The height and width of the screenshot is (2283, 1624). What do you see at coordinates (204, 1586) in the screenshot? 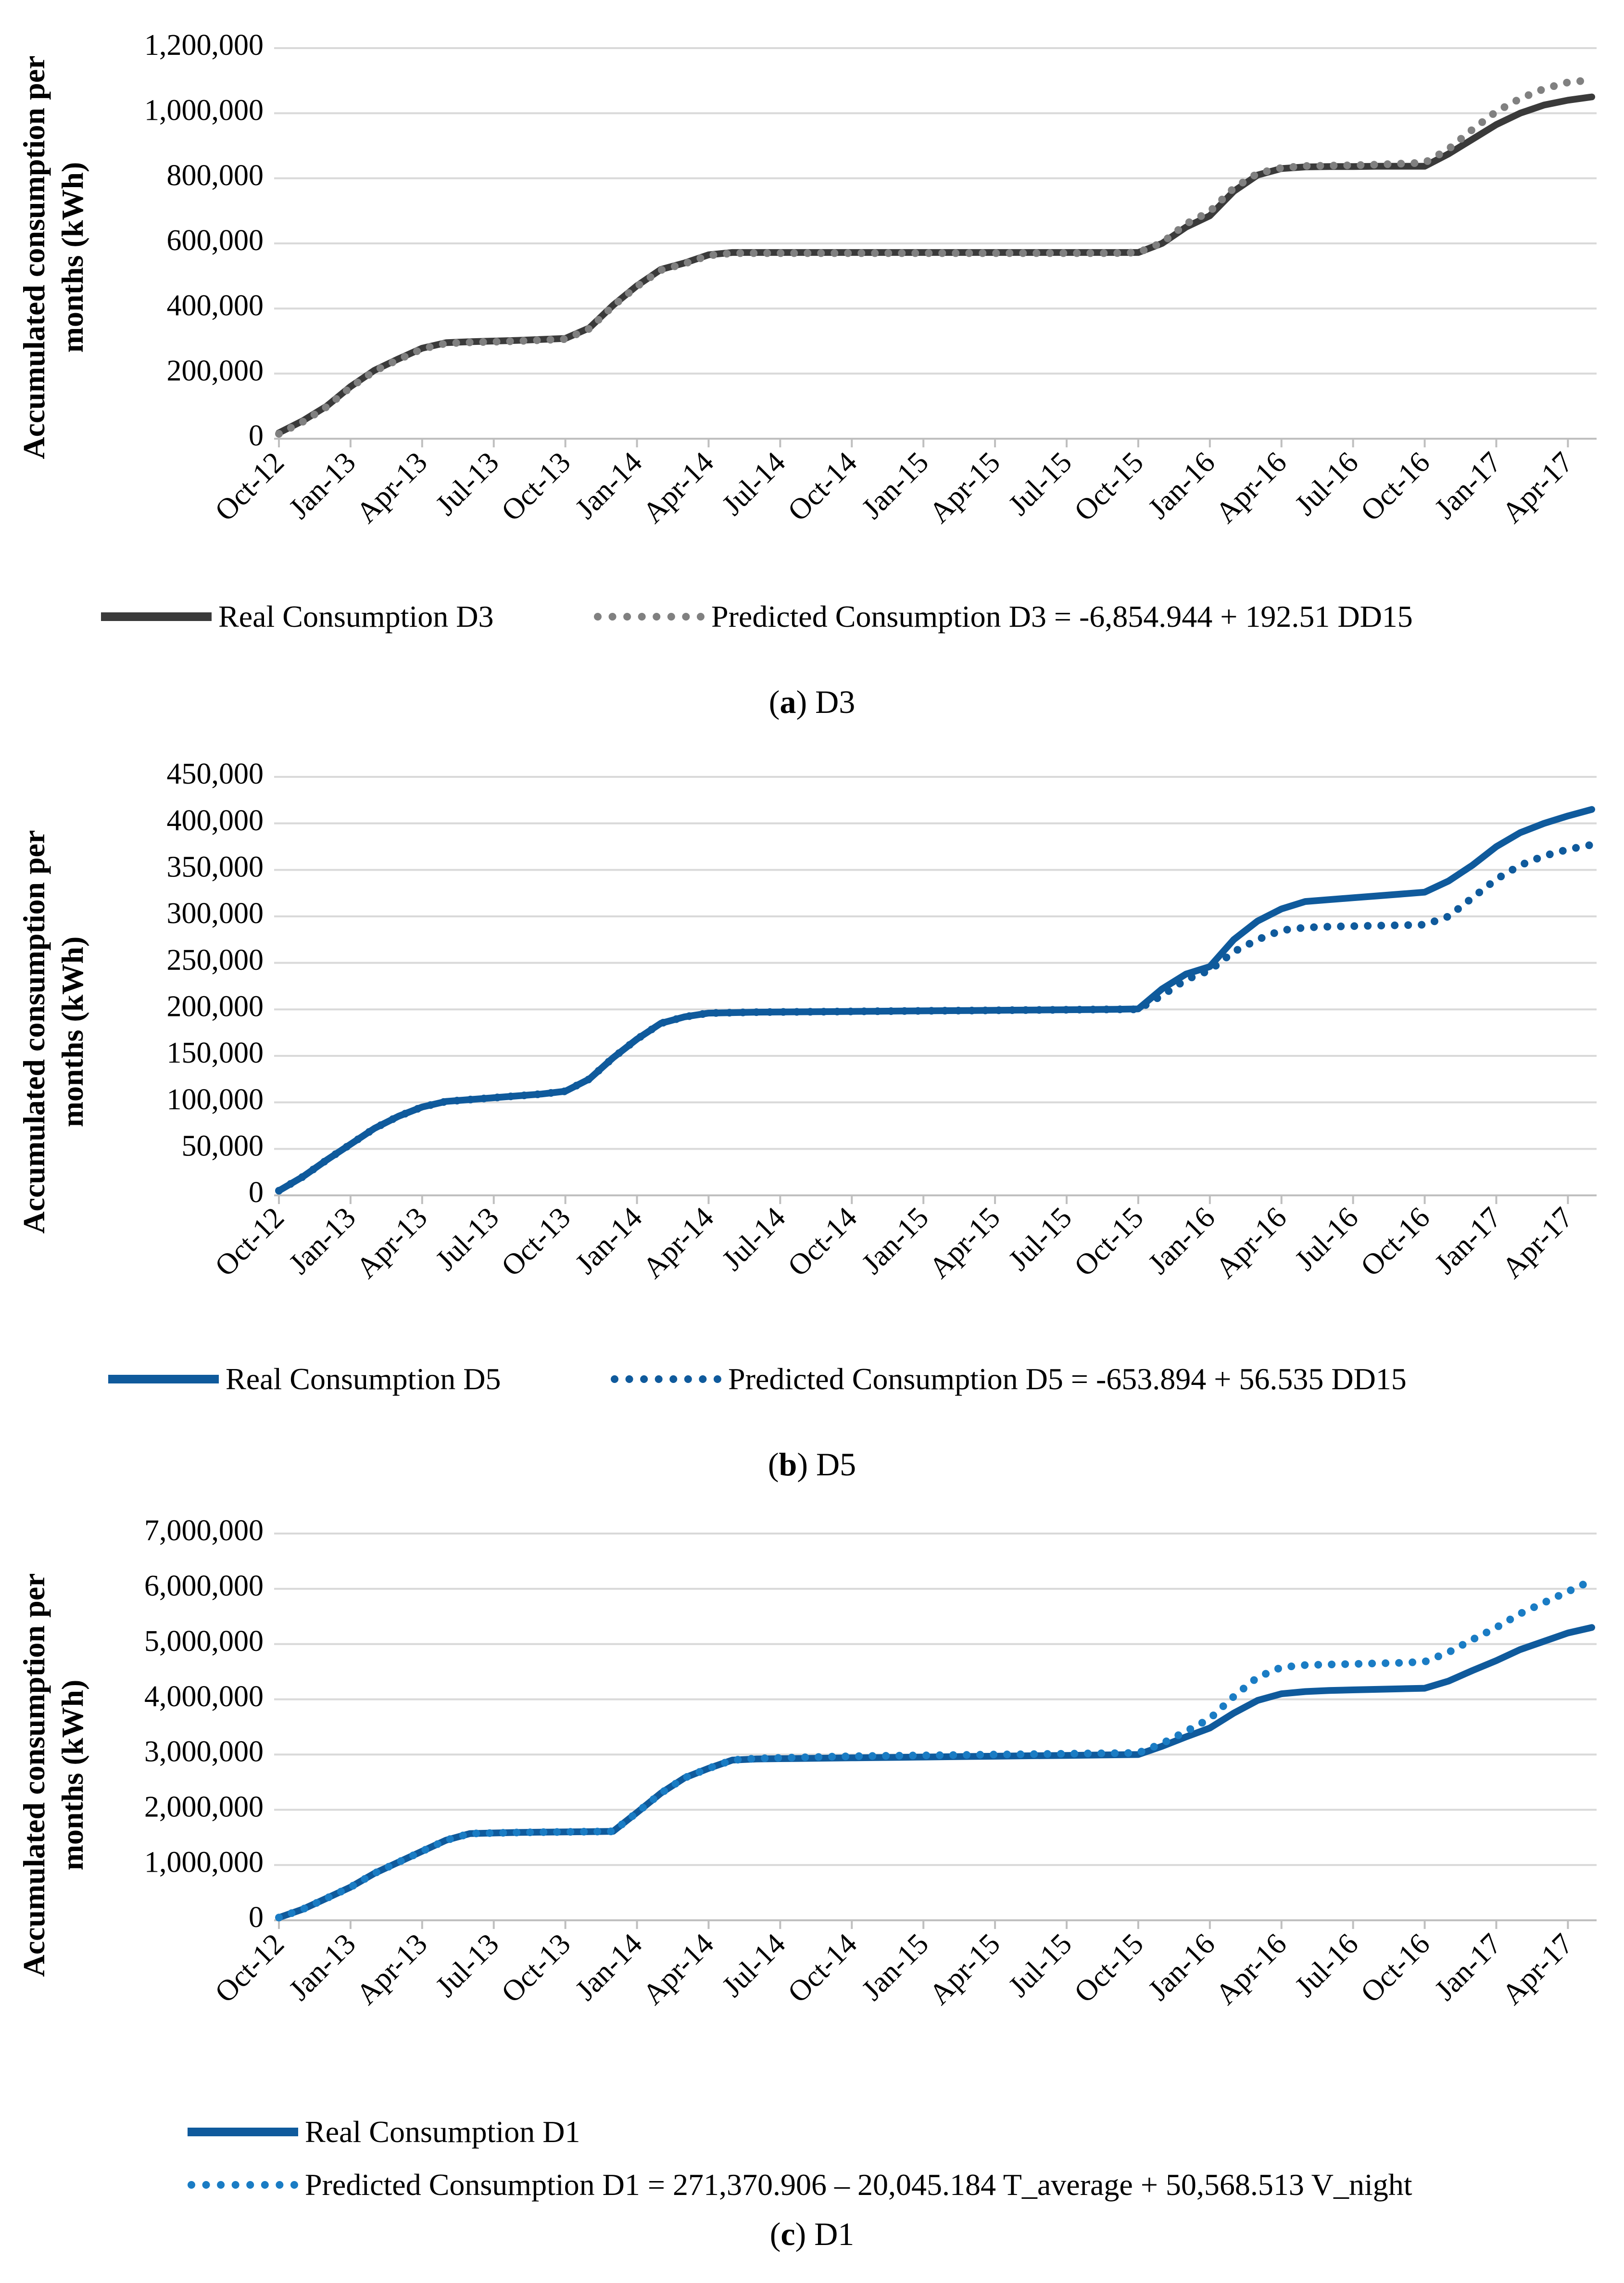
I see `y-tick-label: 6,000,000` at bounding box center [204, 1586].